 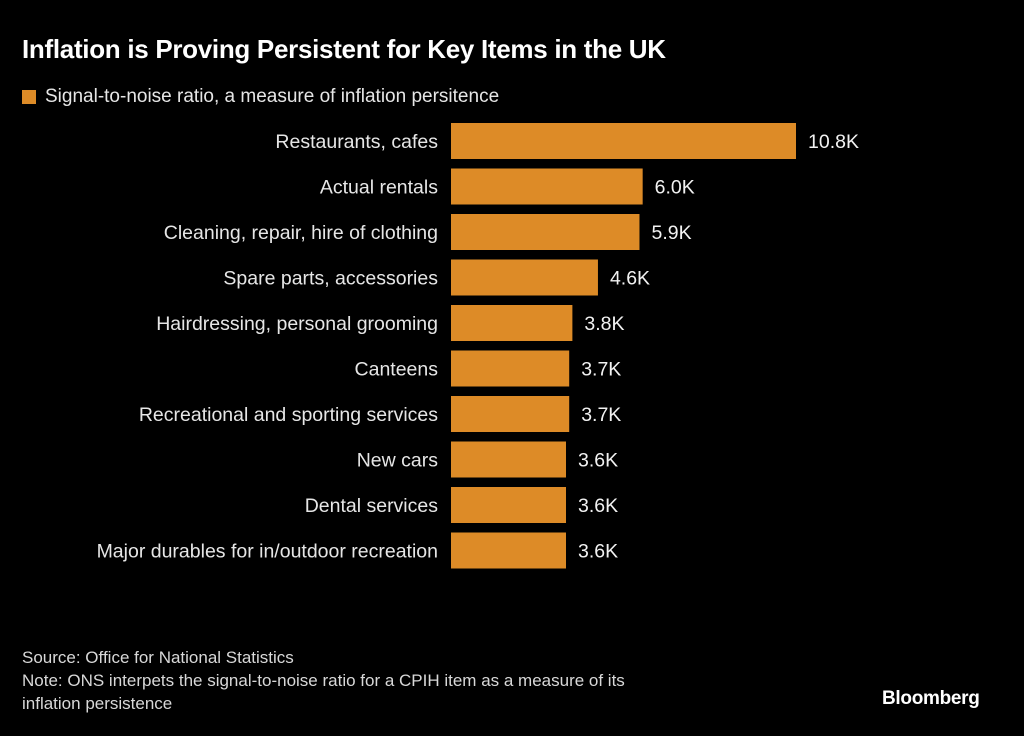 I want to click on category-label: Dental services, so click(x=372, y=506).